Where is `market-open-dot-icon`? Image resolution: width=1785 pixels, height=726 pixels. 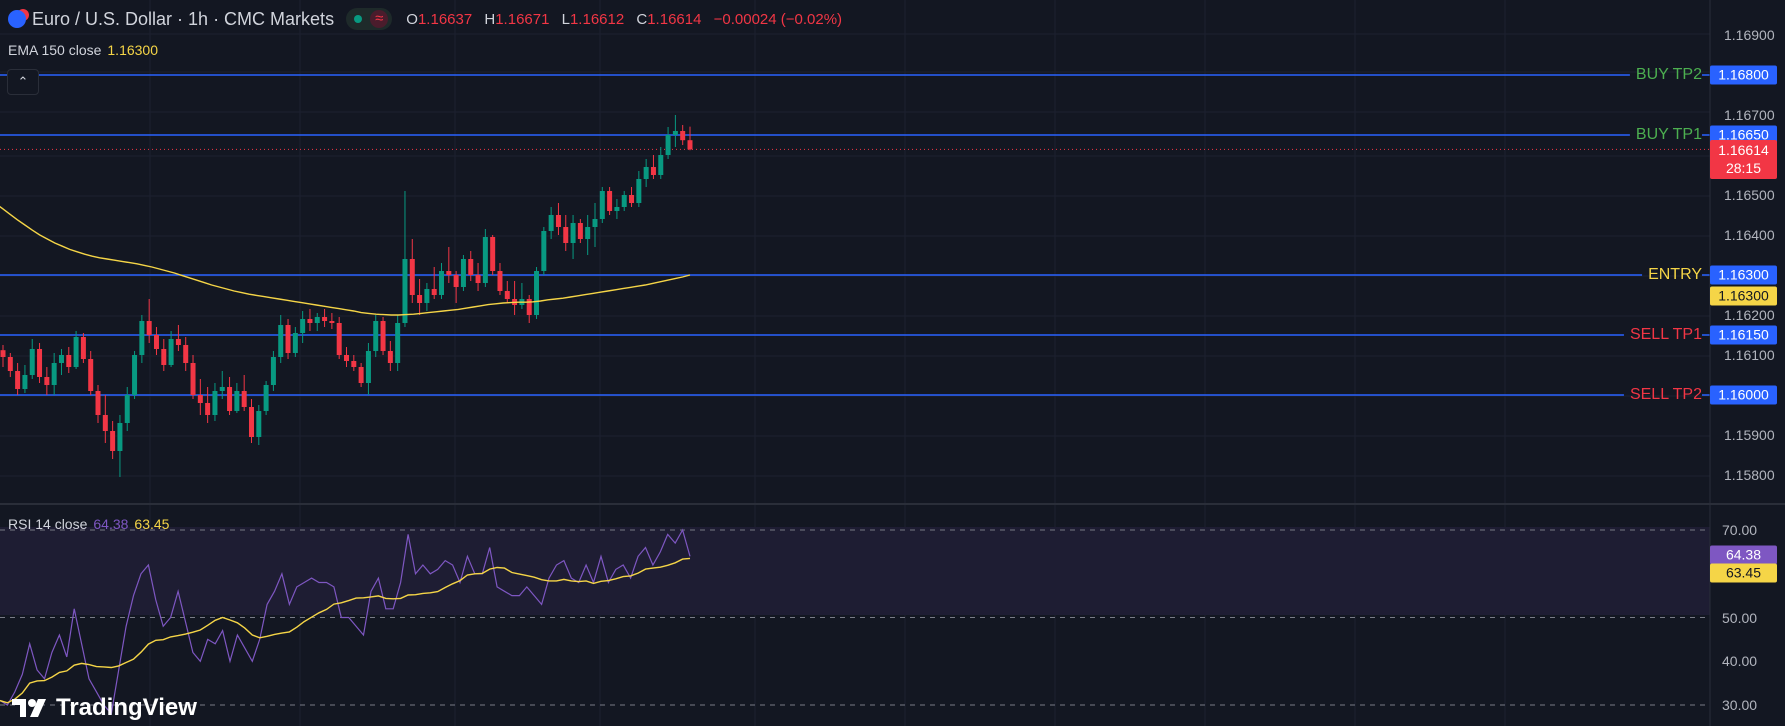 market-open-dot-icon is located at coordinates (358, 19).